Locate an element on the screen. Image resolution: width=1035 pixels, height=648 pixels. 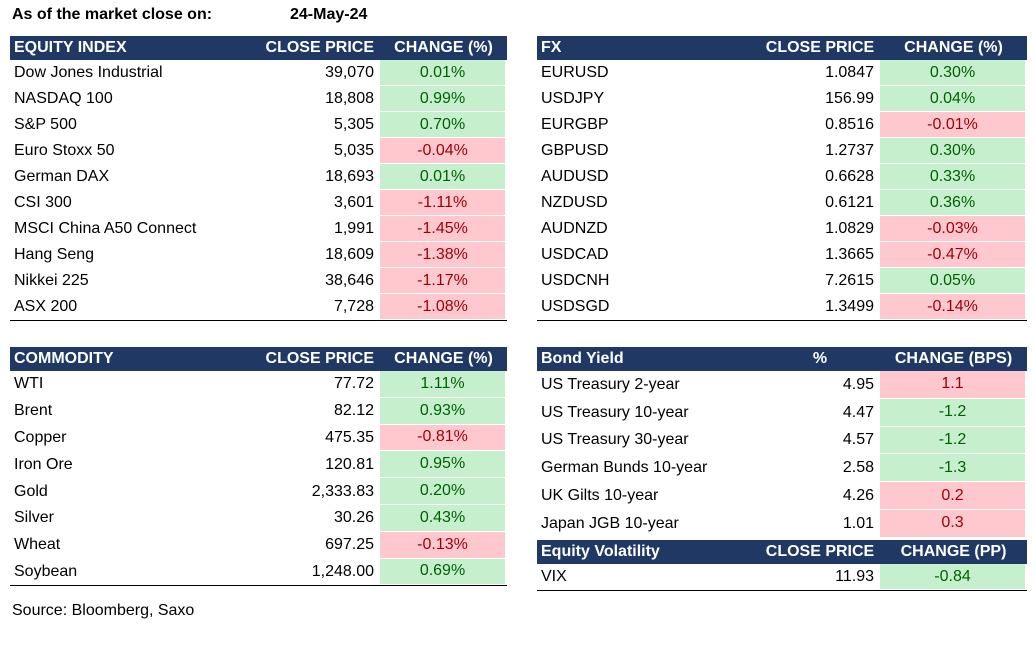
close-value: 5,035 is located at coordinates (353, 150).